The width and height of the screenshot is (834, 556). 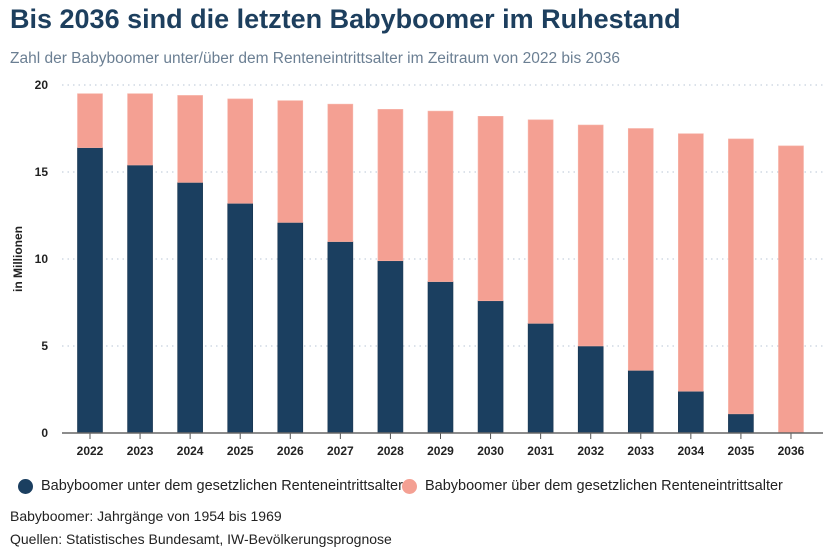 I want to click on y-axis-label: in Millionen, so click(x=18, y=259).